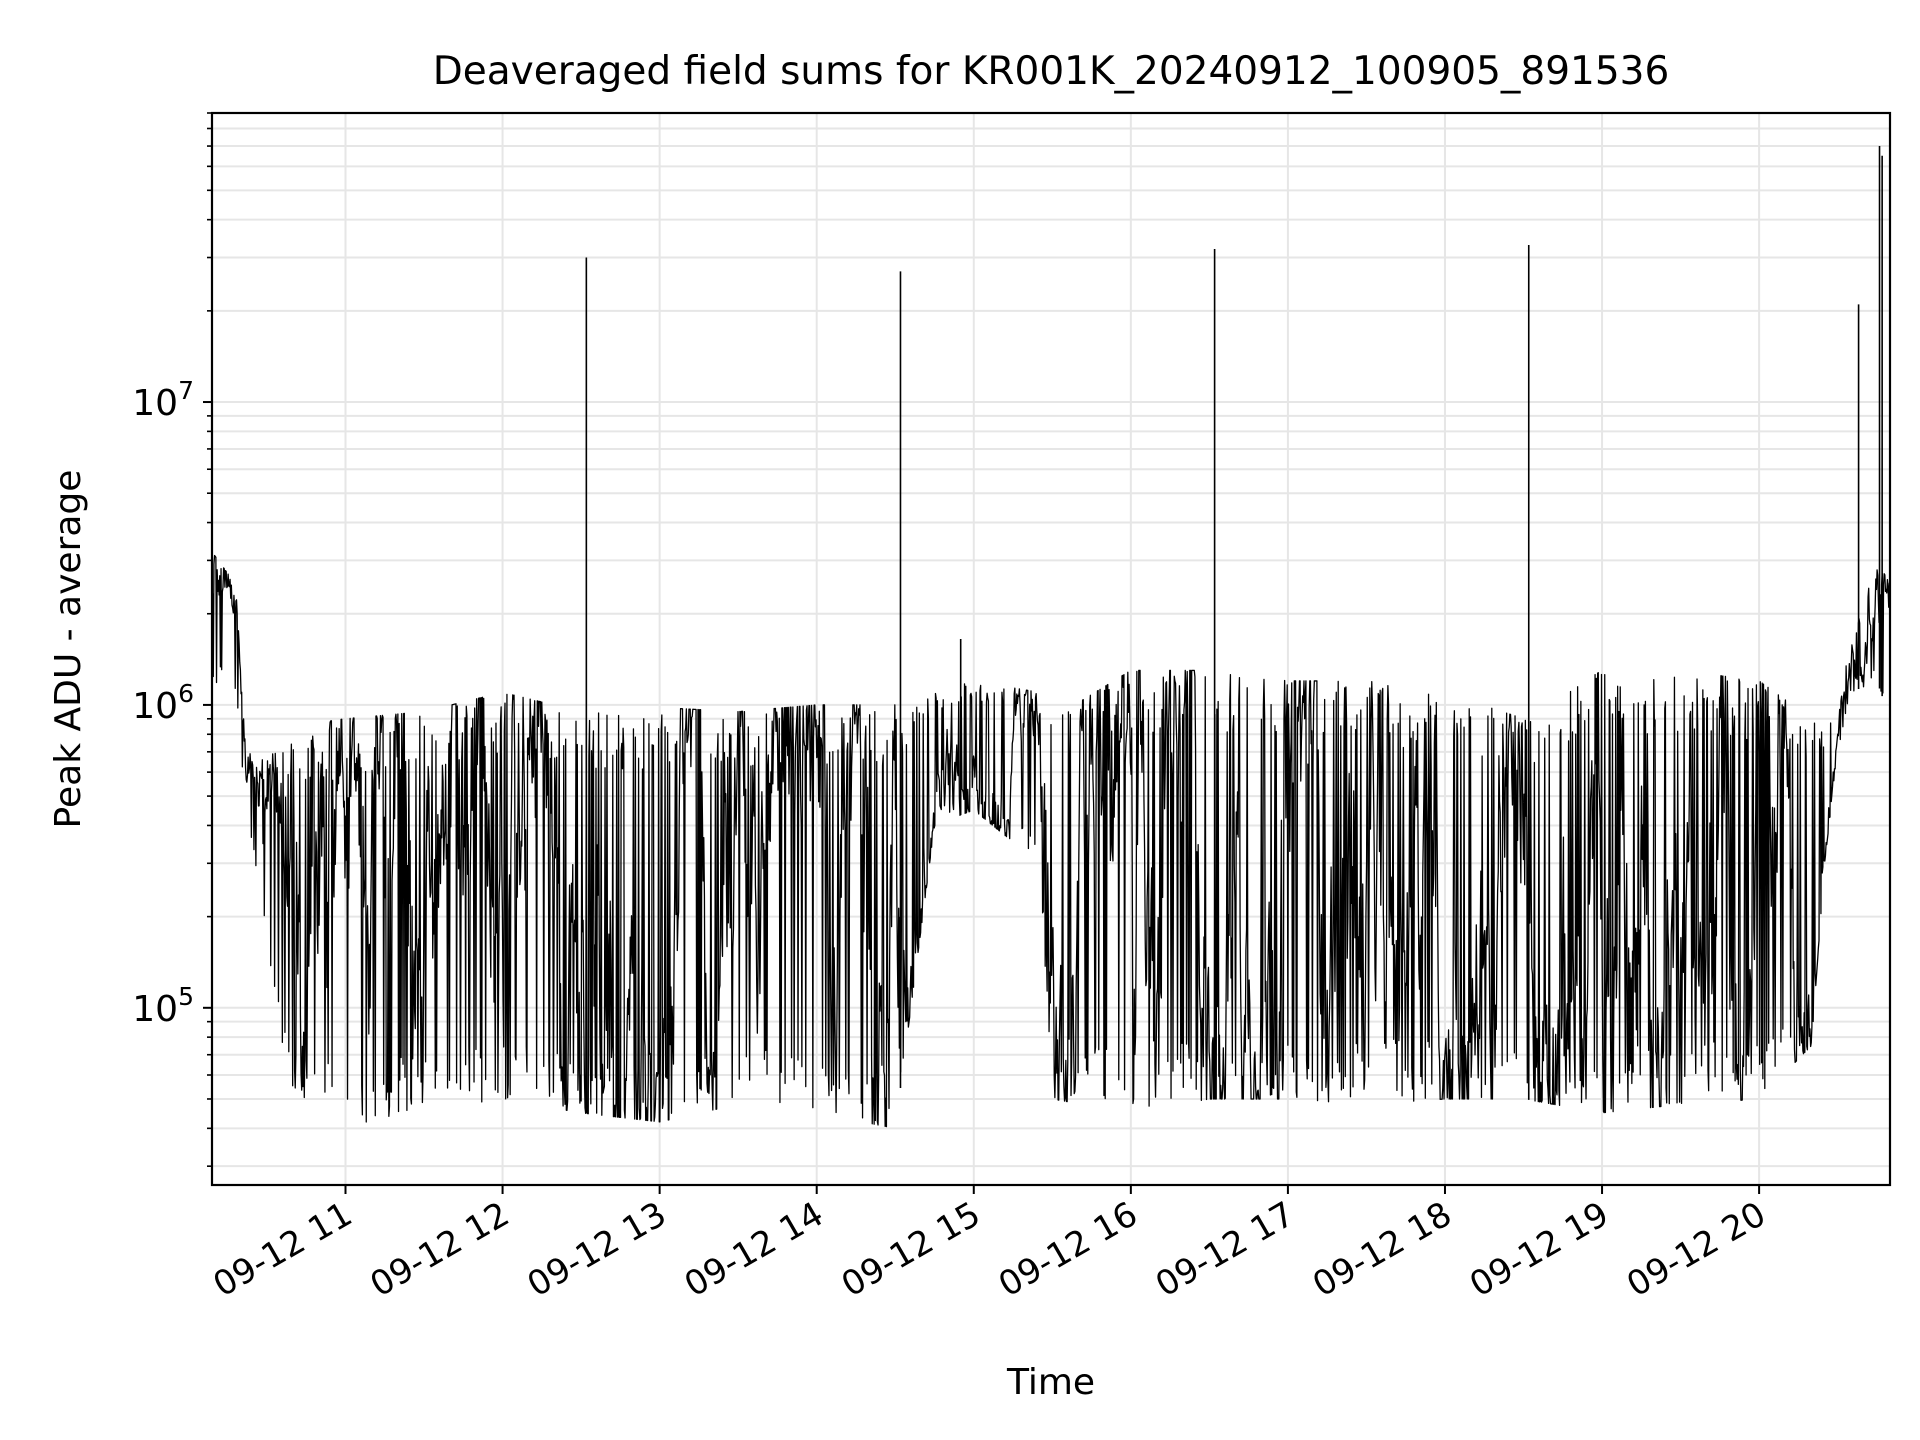  Describe the element at coordinates (163, 703) in the screenshot. I see `y-tick-label: 10⁶` at that location.